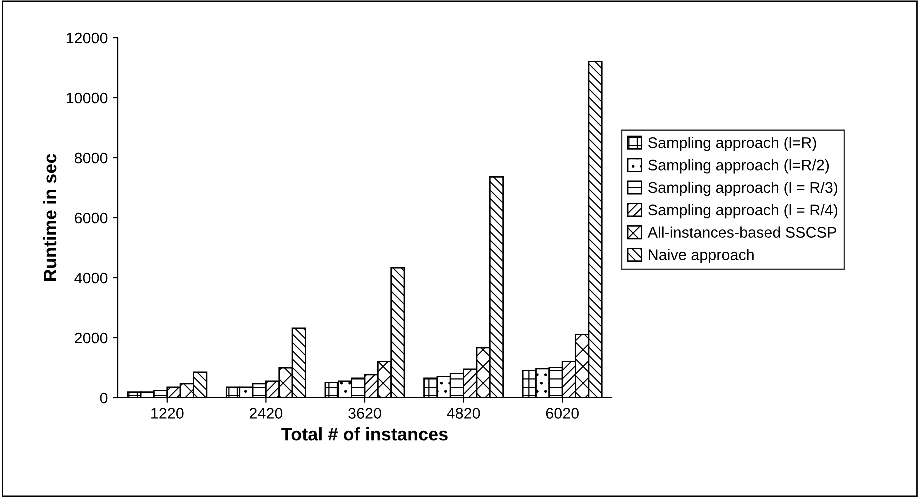 The image size is (920, 498). I want to click on legend-label: Sampling approach (l = R/4), so click(743, 211).